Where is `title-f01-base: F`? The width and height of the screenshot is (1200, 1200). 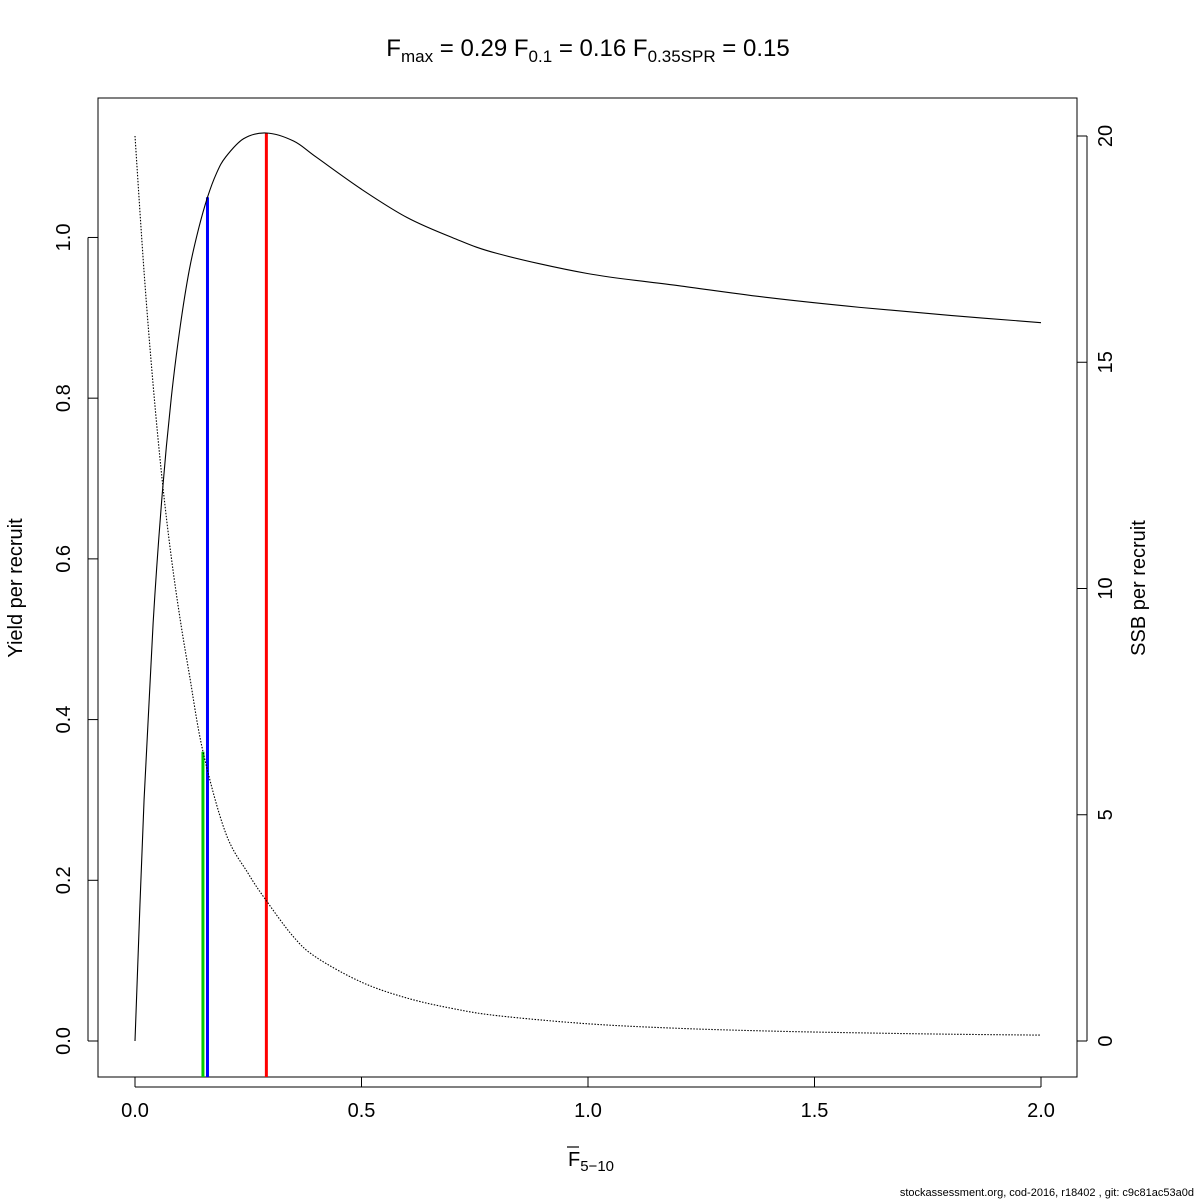
title-f01-base: F is located at coordinates (521, 48).